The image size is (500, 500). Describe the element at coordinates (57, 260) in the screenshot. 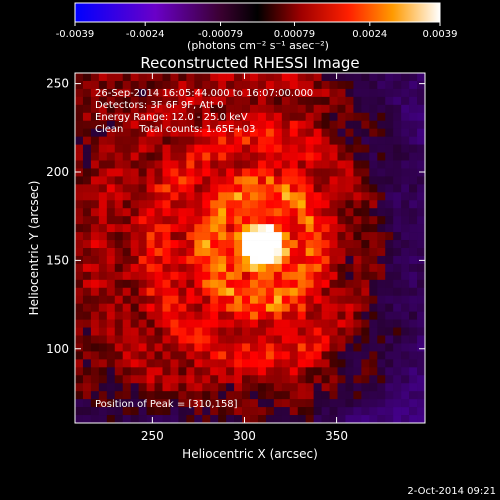

I see `y-tick-label: 150` at that location.